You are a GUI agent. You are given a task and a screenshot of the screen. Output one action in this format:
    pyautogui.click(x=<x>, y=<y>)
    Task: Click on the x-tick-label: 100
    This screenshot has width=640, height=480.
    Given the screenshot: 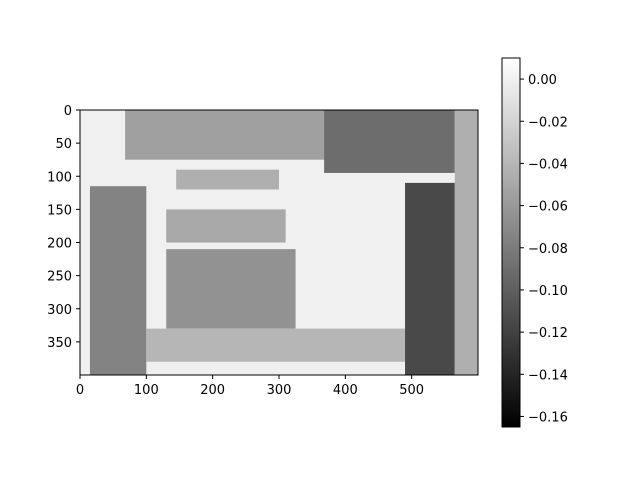 What is the action you would take?
    pyautogui.click(x=146, y=390)
    